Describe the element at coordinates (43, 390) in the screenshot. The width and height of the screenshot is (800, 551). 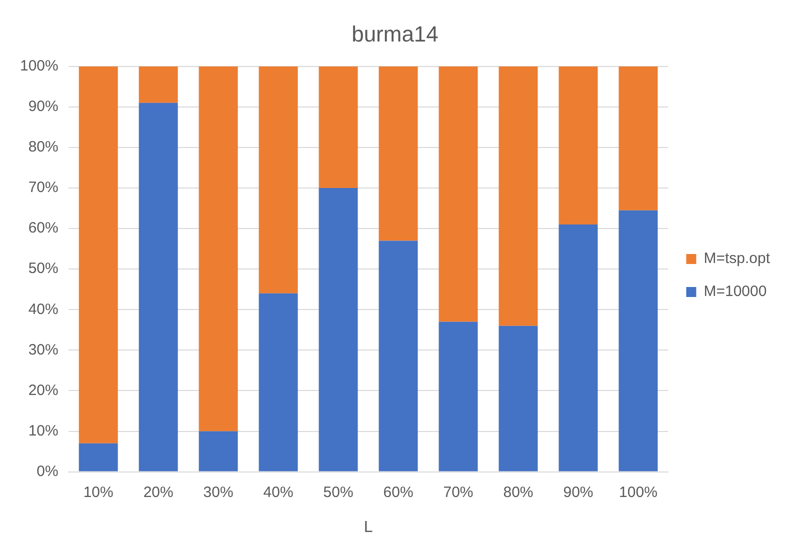
I see `y-tick-label: 20%` at that location.